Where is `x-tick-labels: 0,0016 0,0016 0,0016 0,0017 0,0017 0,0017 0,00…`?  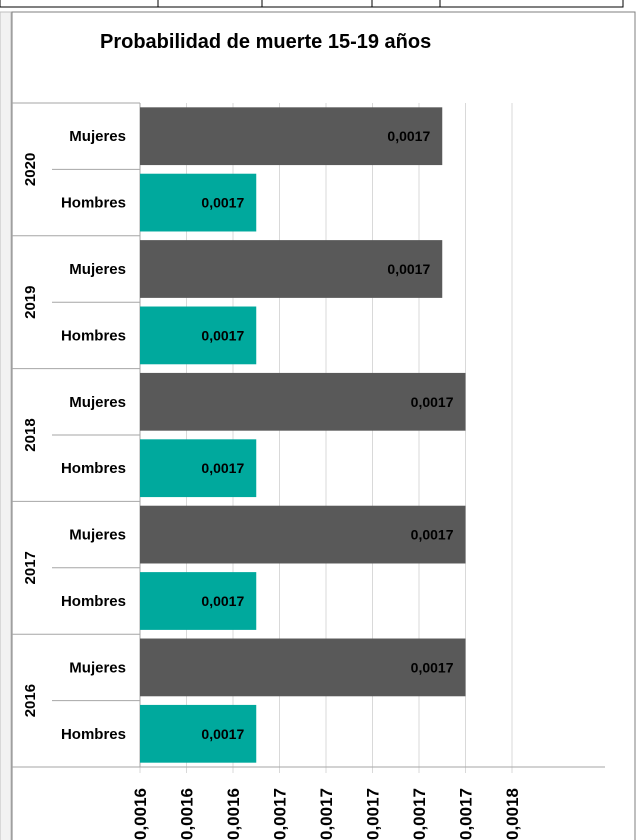
x-tick-labels: 0,0016 0,0016 0,0016 0,0017 0,0017 0,0017 0,00… is located at coordinates (326, 814).